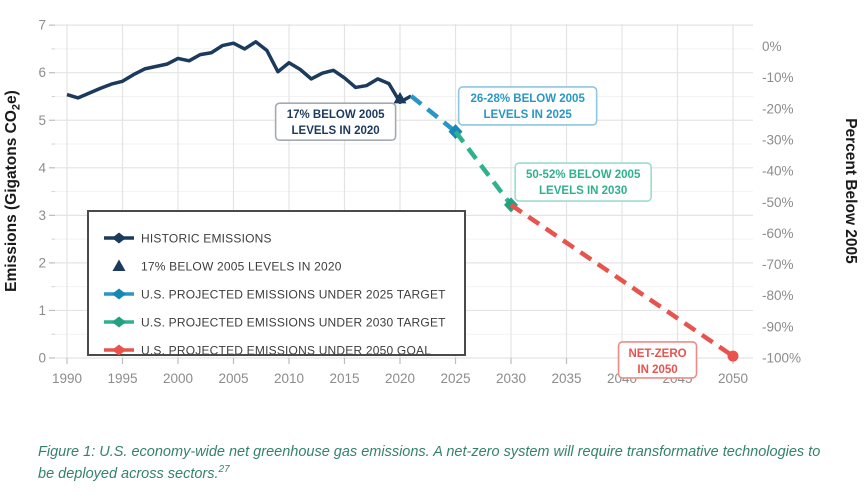  Describe the element at coordinates (224, 470) in the screenshot. I see `figure-caption-footnote: 27` at that location.